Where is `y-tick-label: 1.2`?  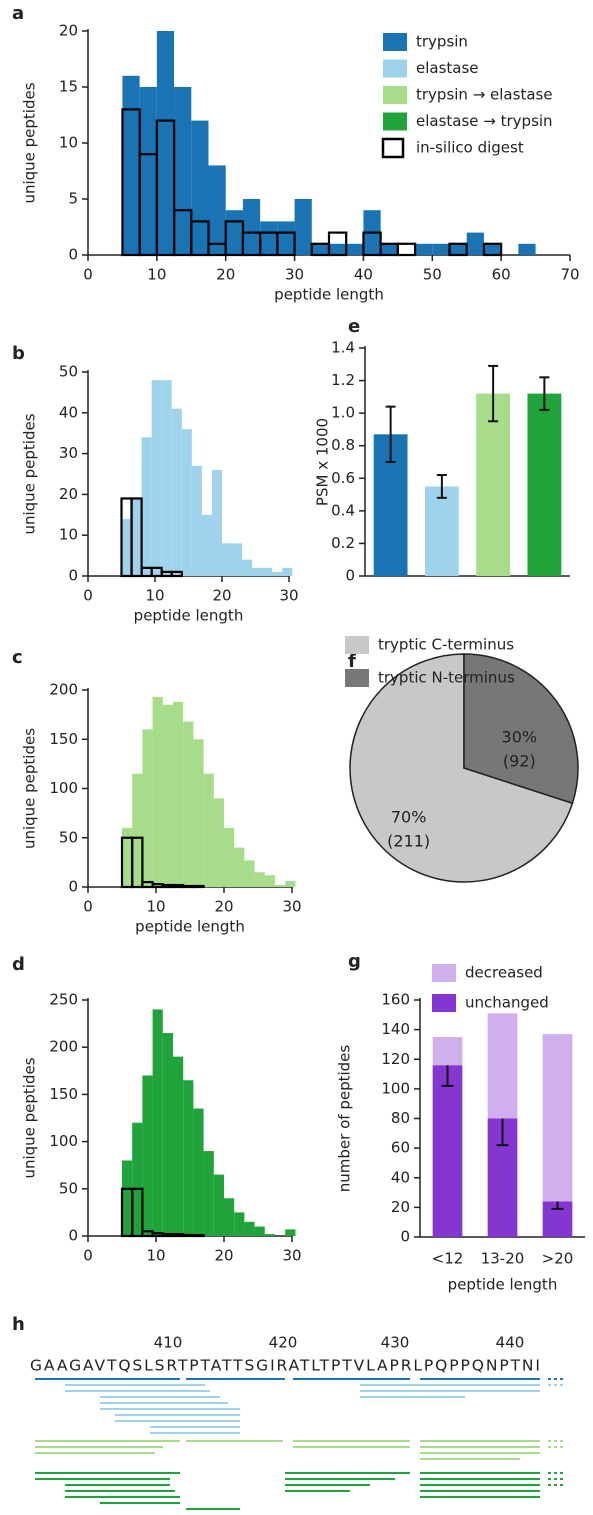
y-tick-label: 1.2 is located at coordinates (343, 380).